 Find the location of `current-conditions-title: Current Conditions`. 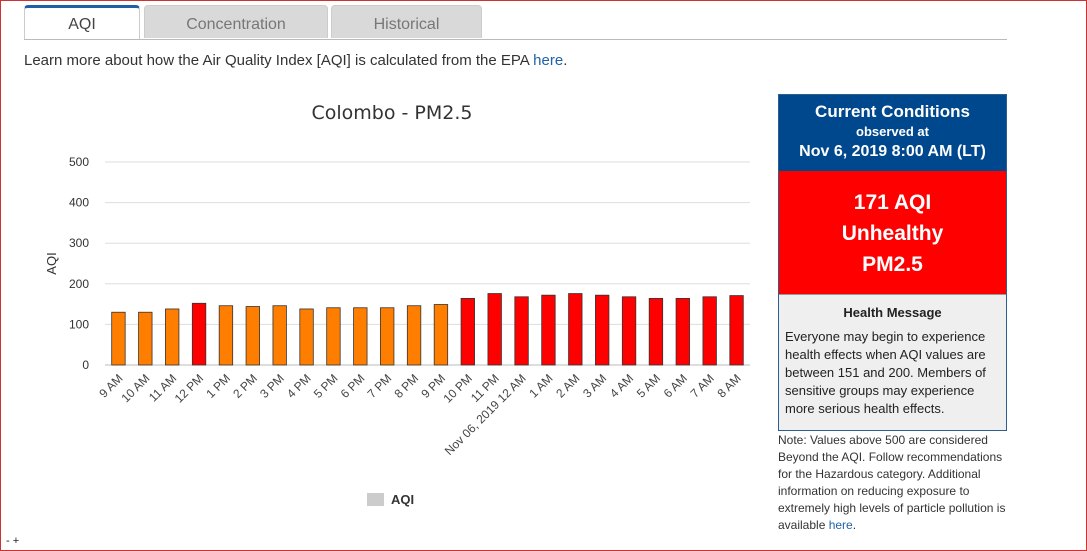

current-conditions-title: Current Conditions is located at coordinates (892, 111).